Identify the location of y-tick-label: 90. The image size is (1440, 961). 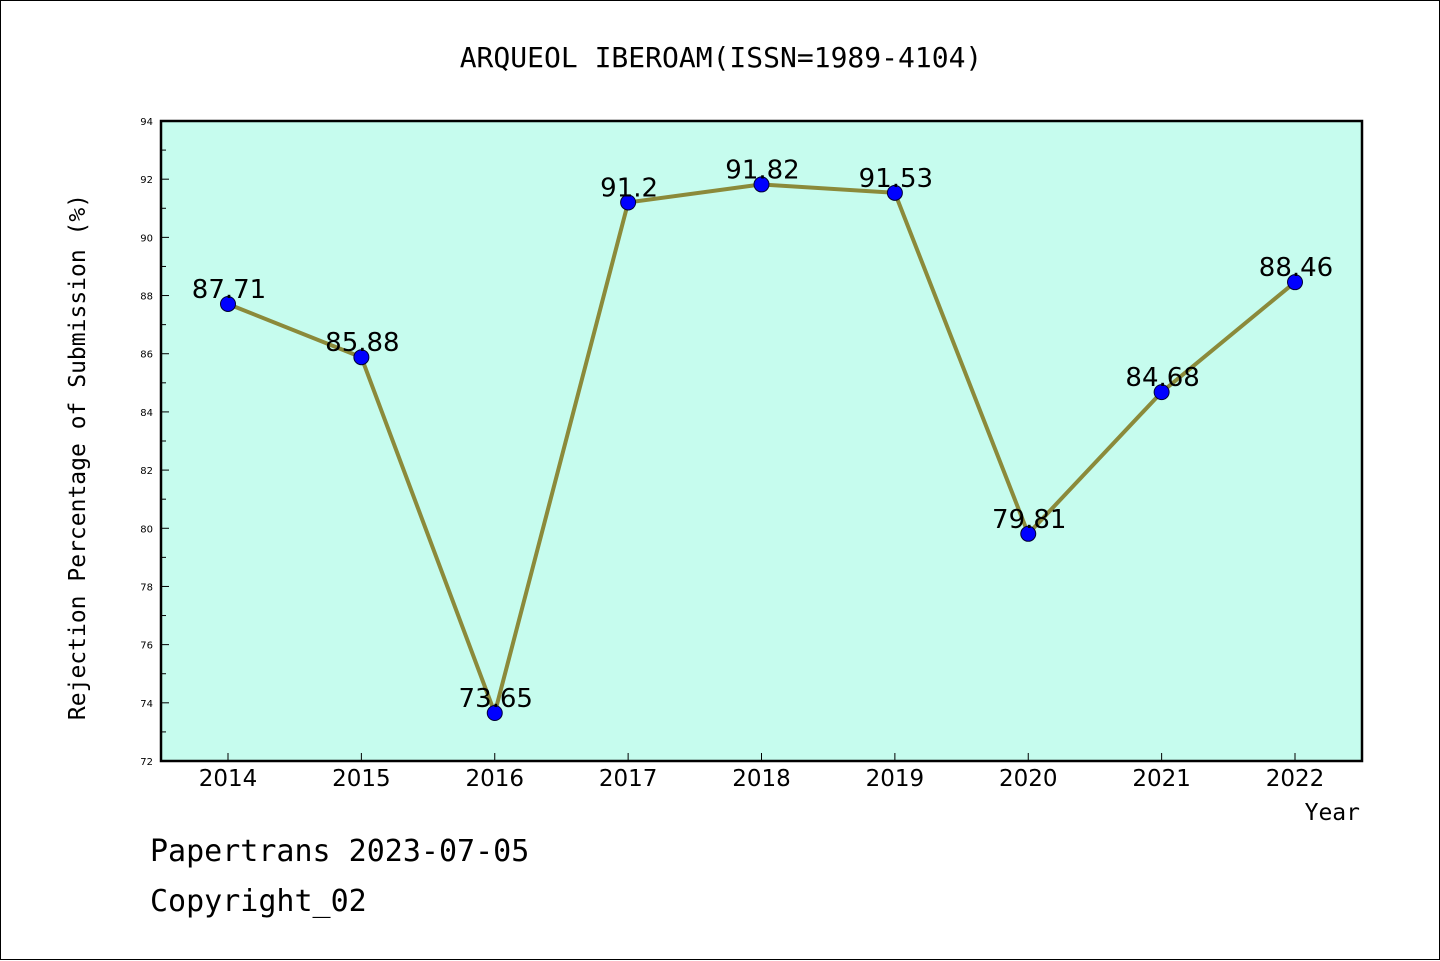
(146, 238).